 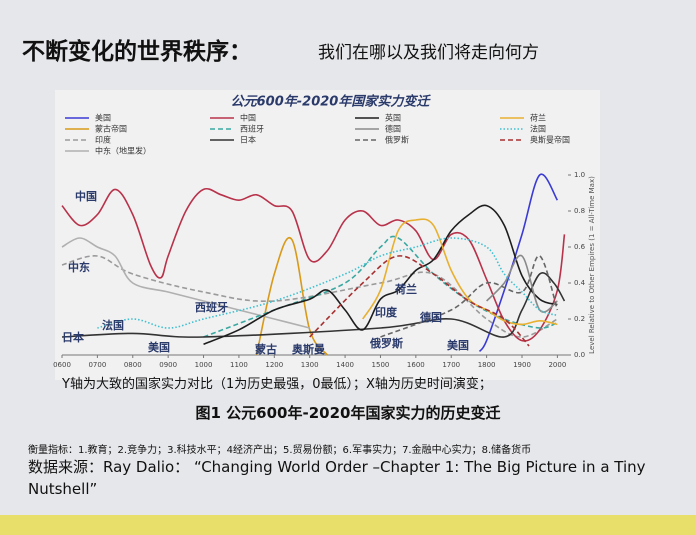 I want to click on annotation: 中东, so click(x=79, y=267).